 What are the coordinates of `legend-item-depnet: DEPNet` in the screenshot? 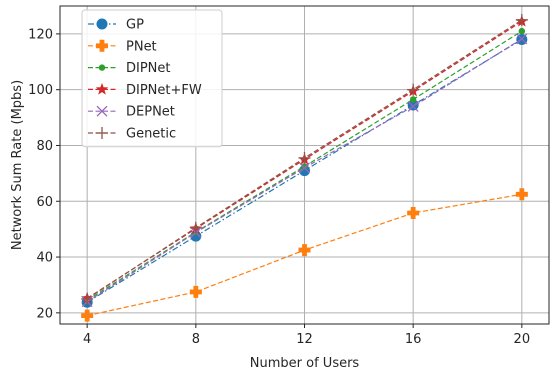 It's located at (131, 112).